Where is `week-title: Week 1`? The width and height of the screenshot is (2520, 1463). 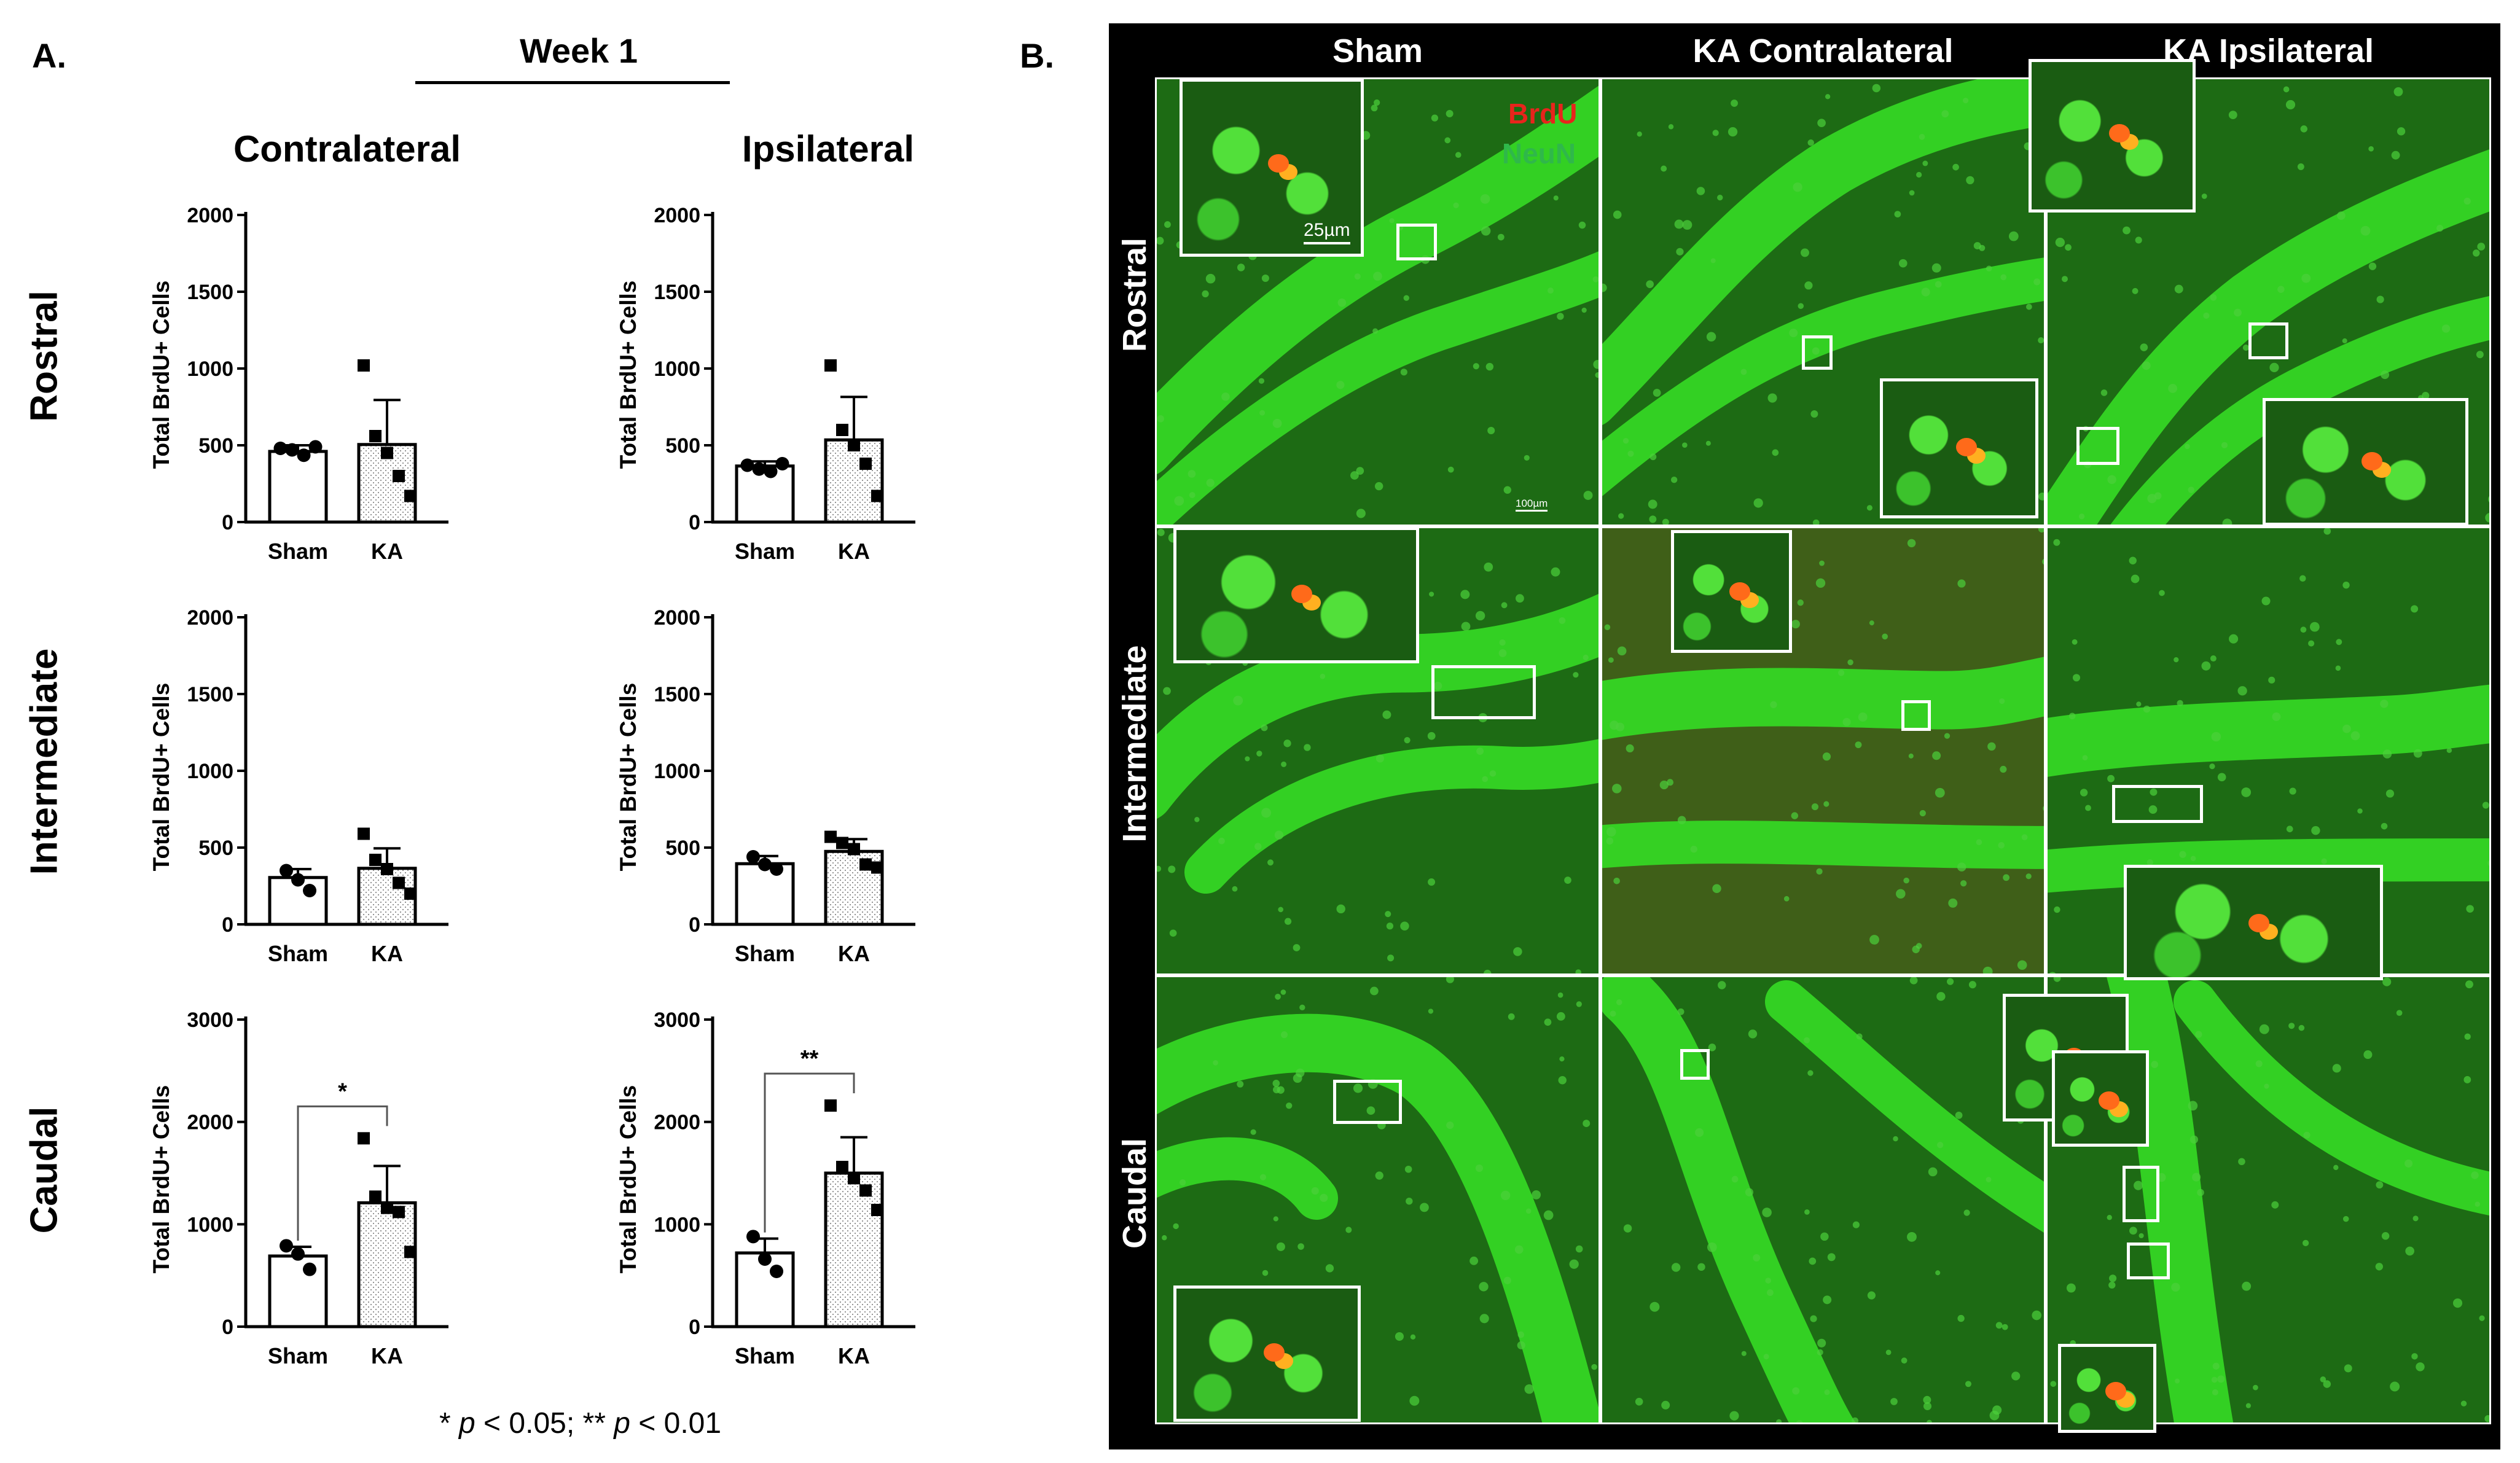
week-title: Week 1 is located at coordinates (579, 50).